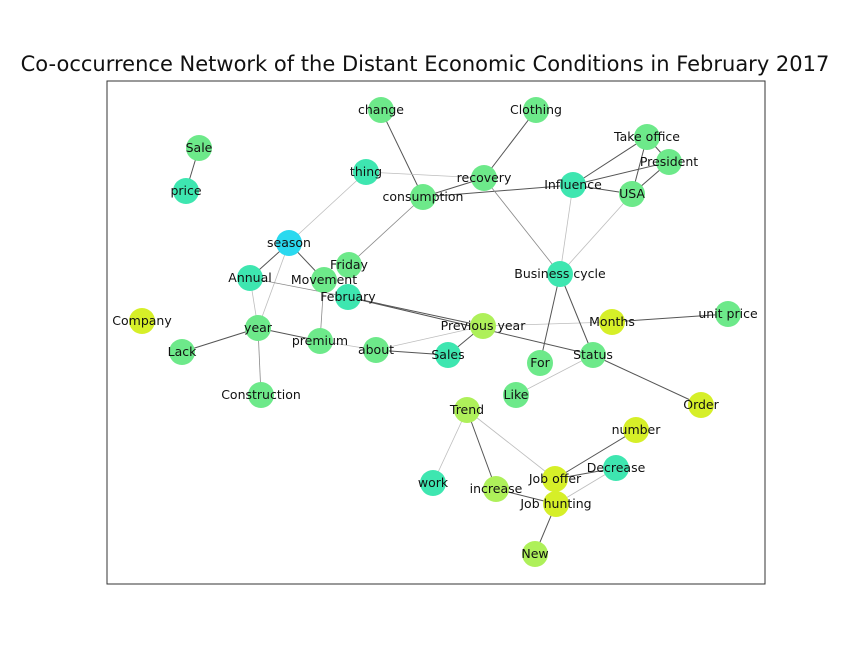  I want to click on node-take_office: Take office, so click(646, 137).